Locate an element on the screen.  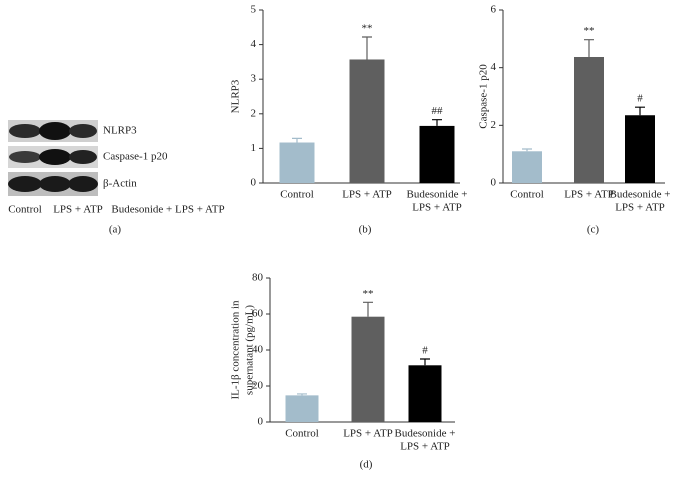
y-tick-label: 40 is located at coordinates (258, 350).